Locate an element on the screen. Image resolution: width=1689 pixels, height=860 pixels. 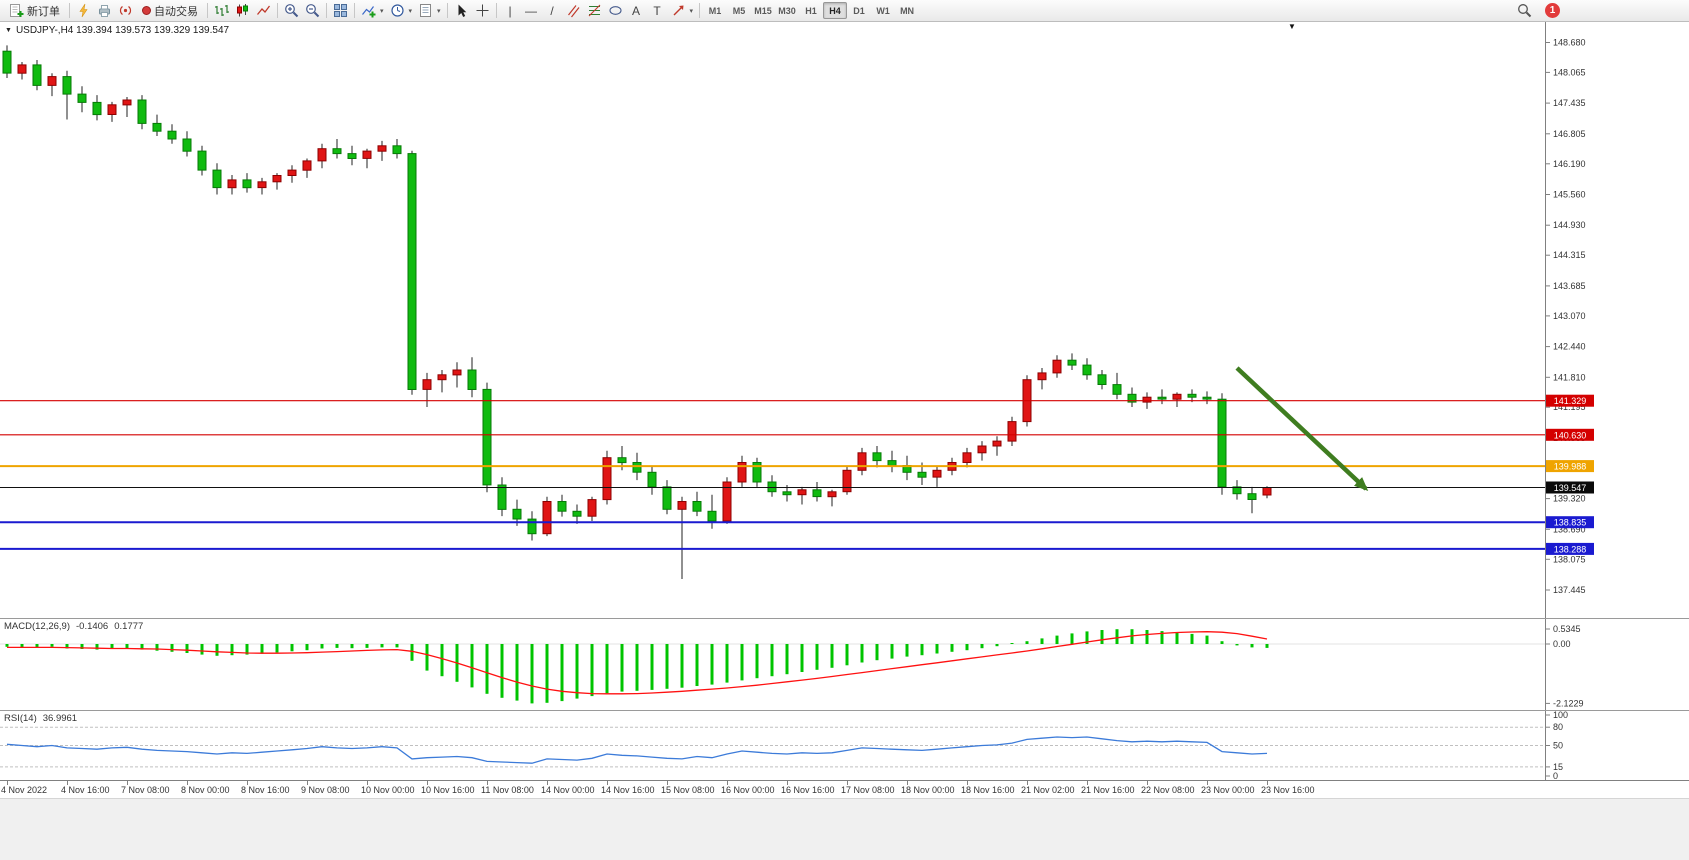
metaeditor-button is located at coordinates (83, 10).